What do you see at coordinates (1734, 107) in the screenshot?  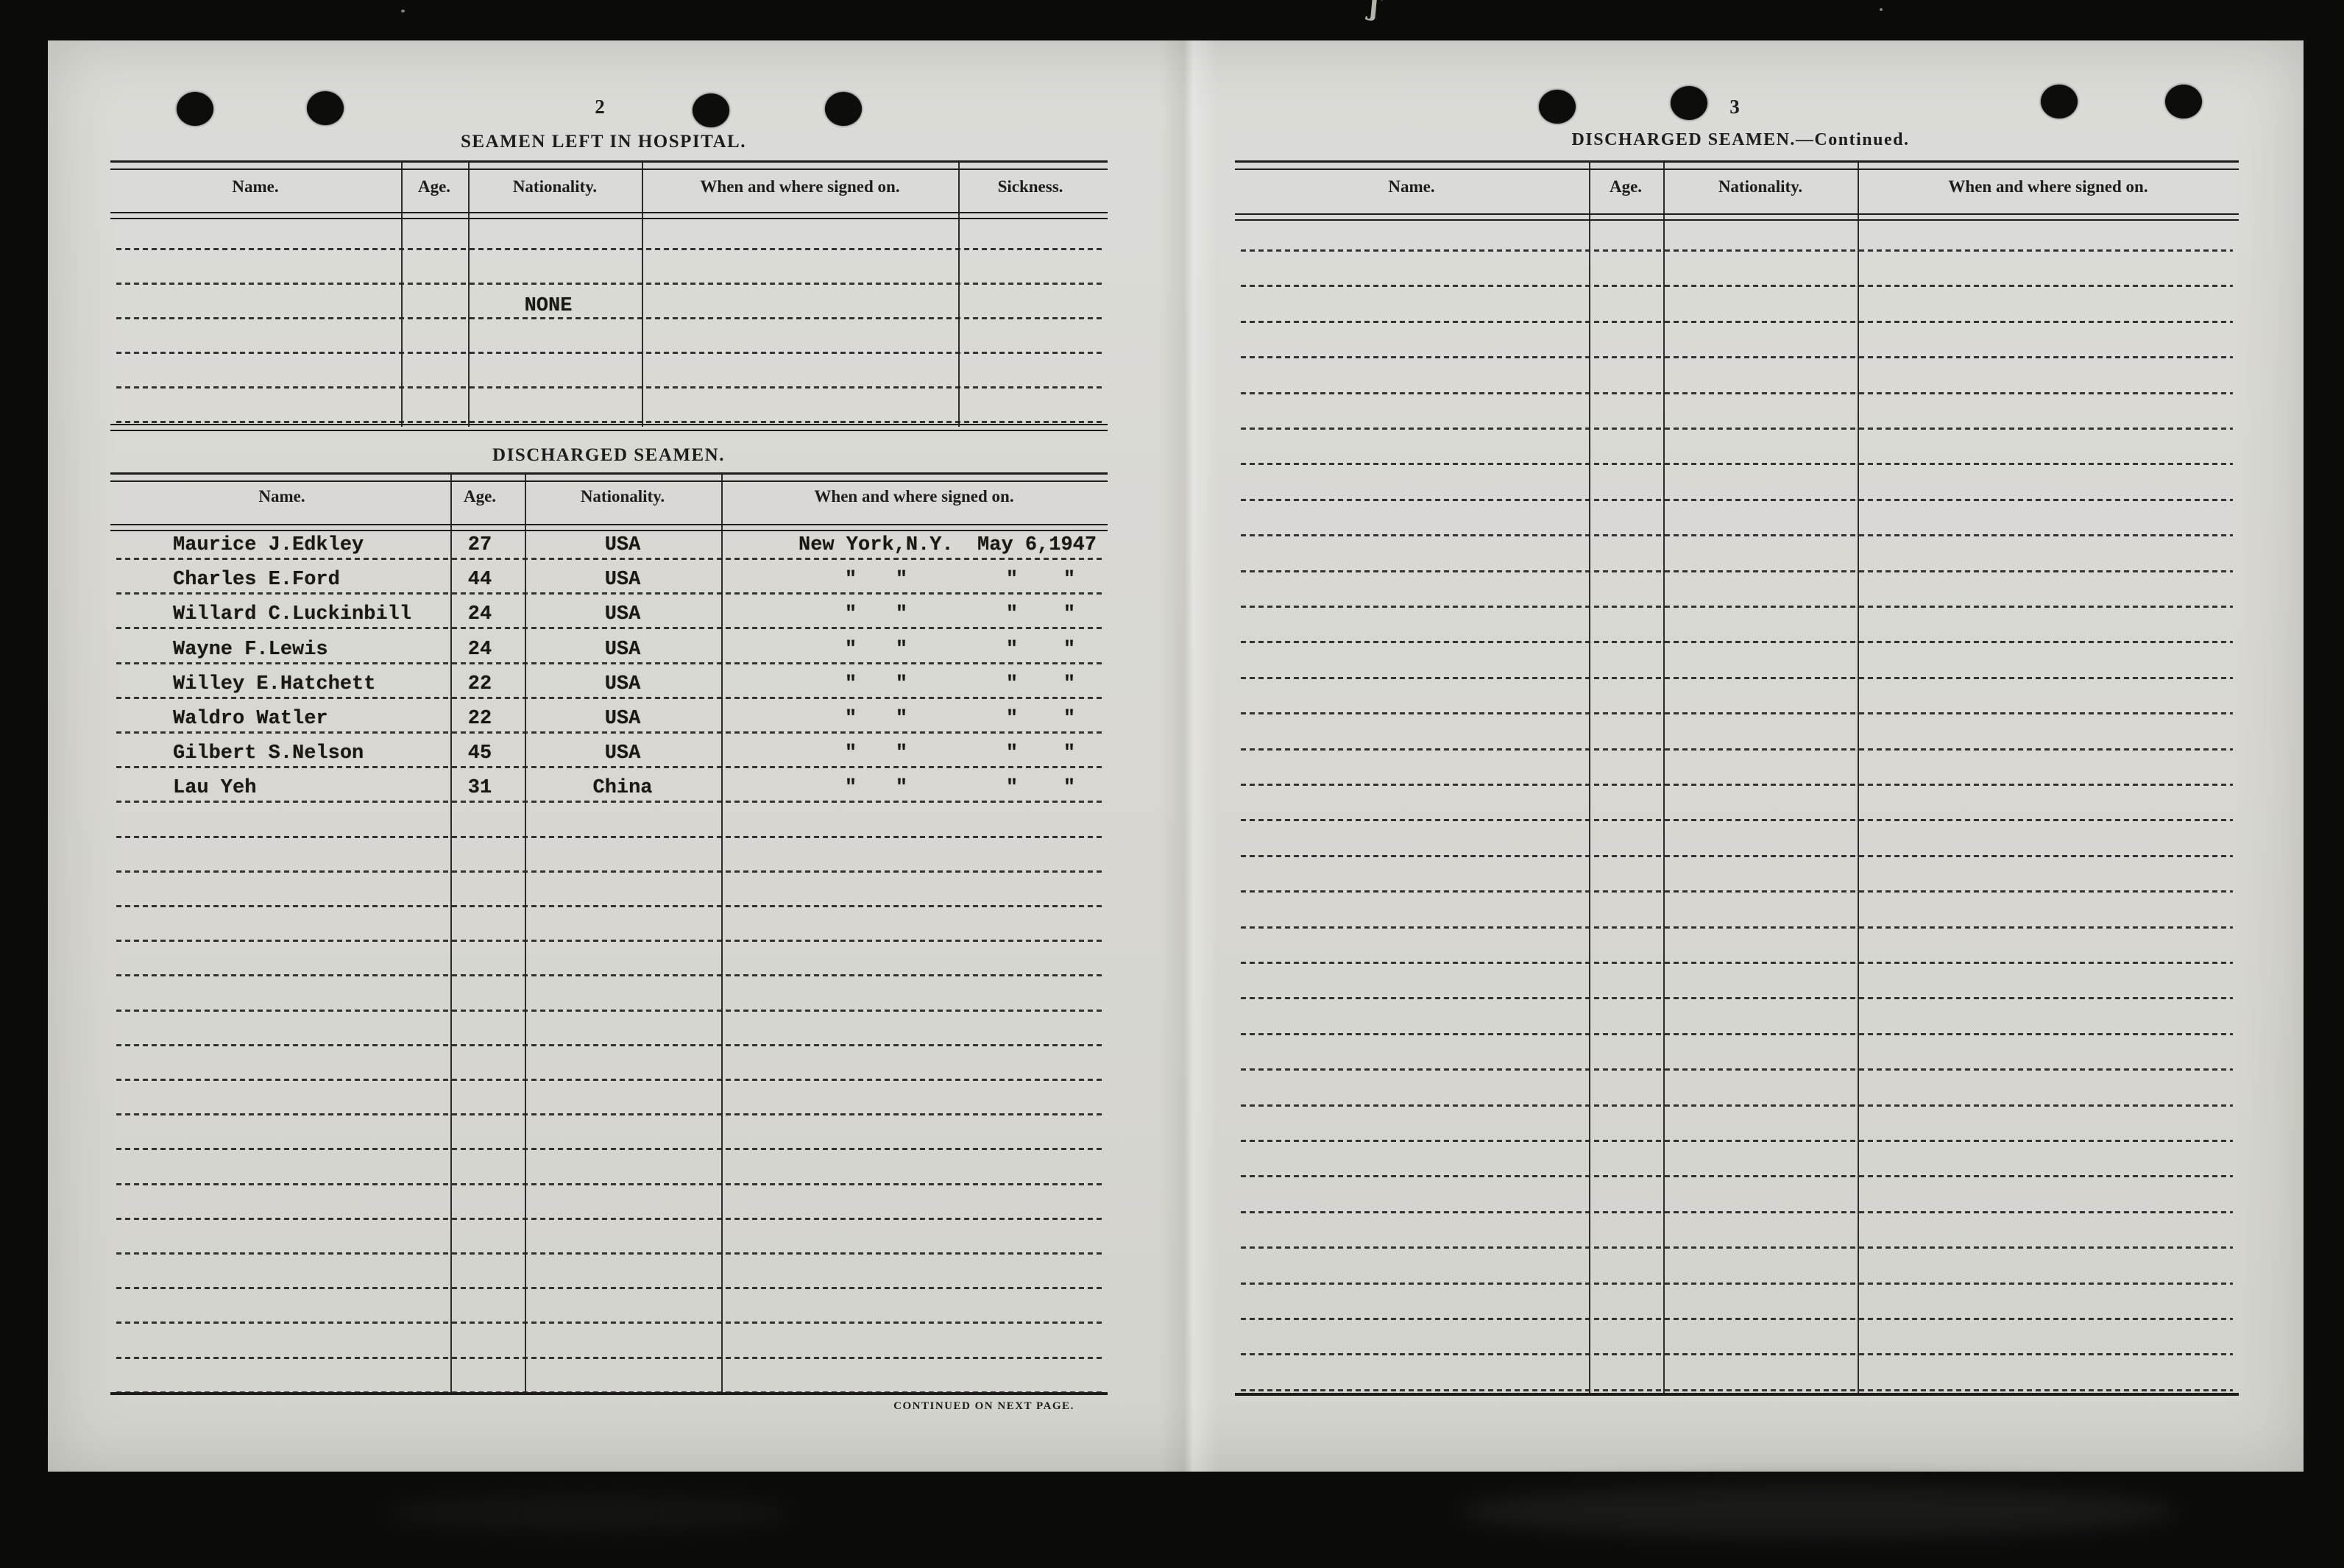 I see `right-page-number: 3` at bounding box center [1734, 107].